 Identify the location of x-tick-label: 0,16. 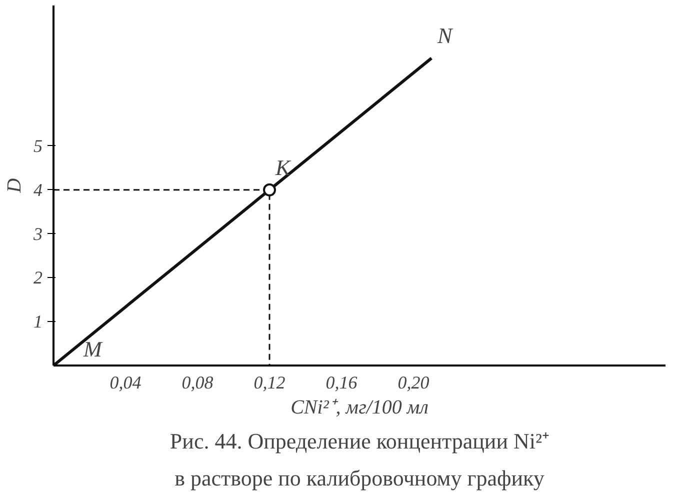
(342, 382).